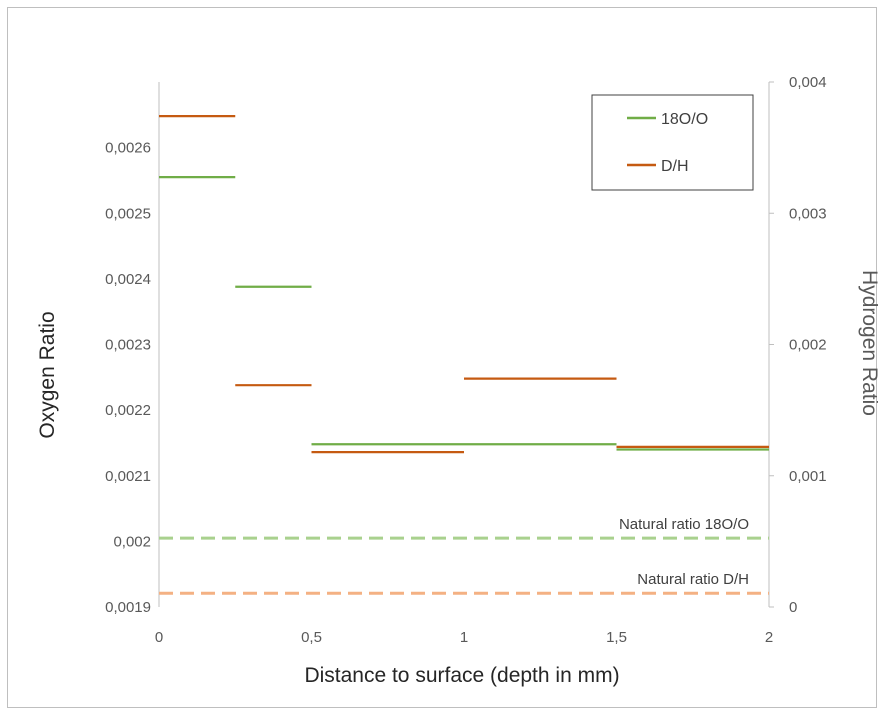  Describe the element at coordinates (132, 541) in the screenshot. I see `y-left-tick-label: 0,002` at that location.